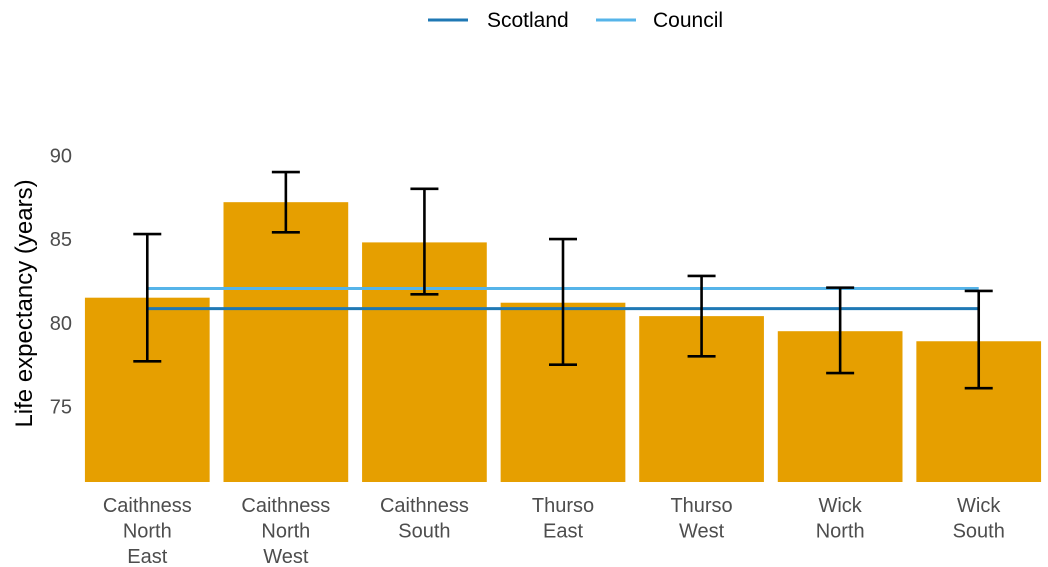 Image resolution: width=1048 pixels, height=567 pixels. I want to click on y-tick-label: 90, so click(61, 156).